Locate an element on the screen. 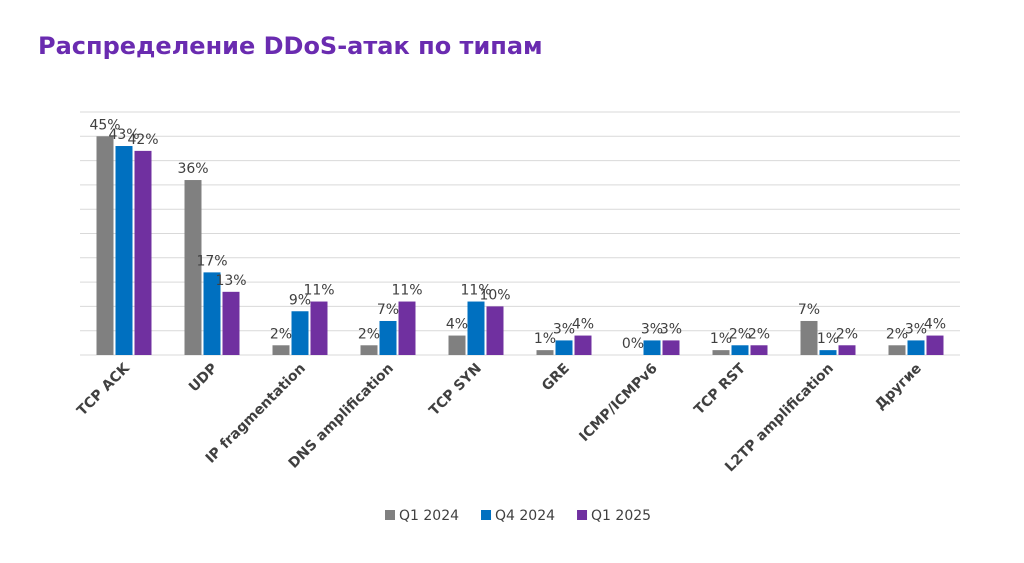  x-tick-label: TCP SYN is located at coordinates (455, 390).